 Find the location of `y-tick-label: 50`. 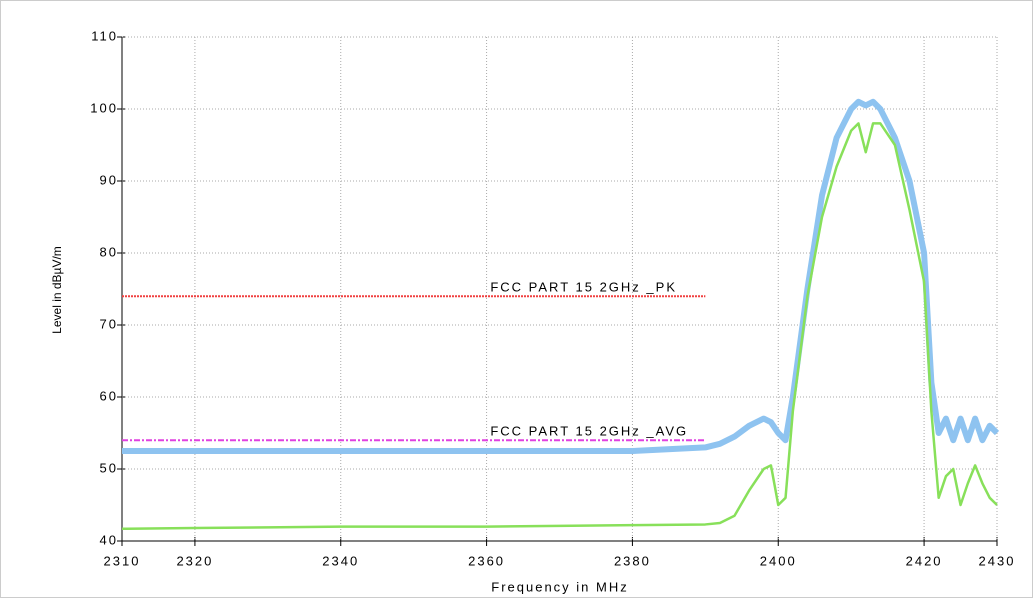

y-tick-label: 50 is located at coordinates (109, 467).